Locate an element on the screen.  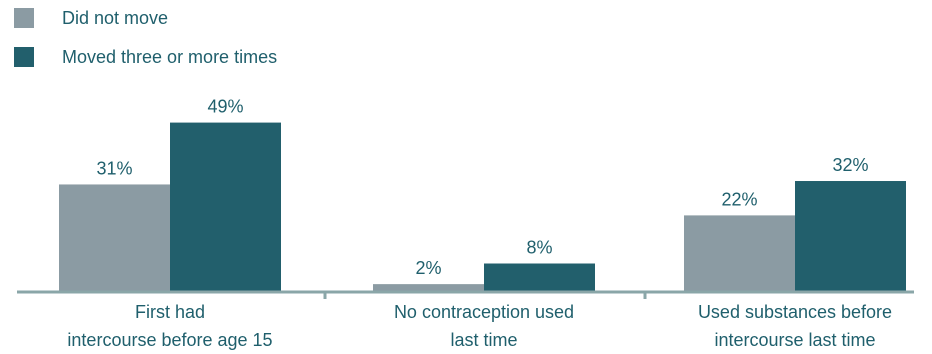
legend-swatch-did-not-move is located at coordinates (24, 18).